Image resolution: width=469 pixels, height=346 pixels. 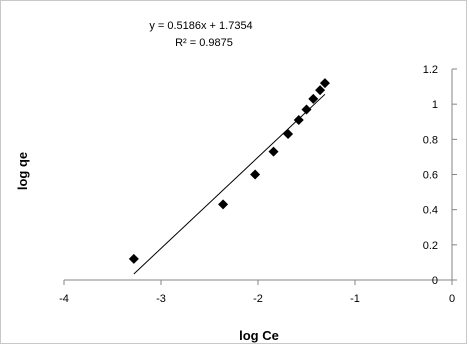 I want to click on r-squared-label: R² = 0.9875, so click(x=204, y=43).